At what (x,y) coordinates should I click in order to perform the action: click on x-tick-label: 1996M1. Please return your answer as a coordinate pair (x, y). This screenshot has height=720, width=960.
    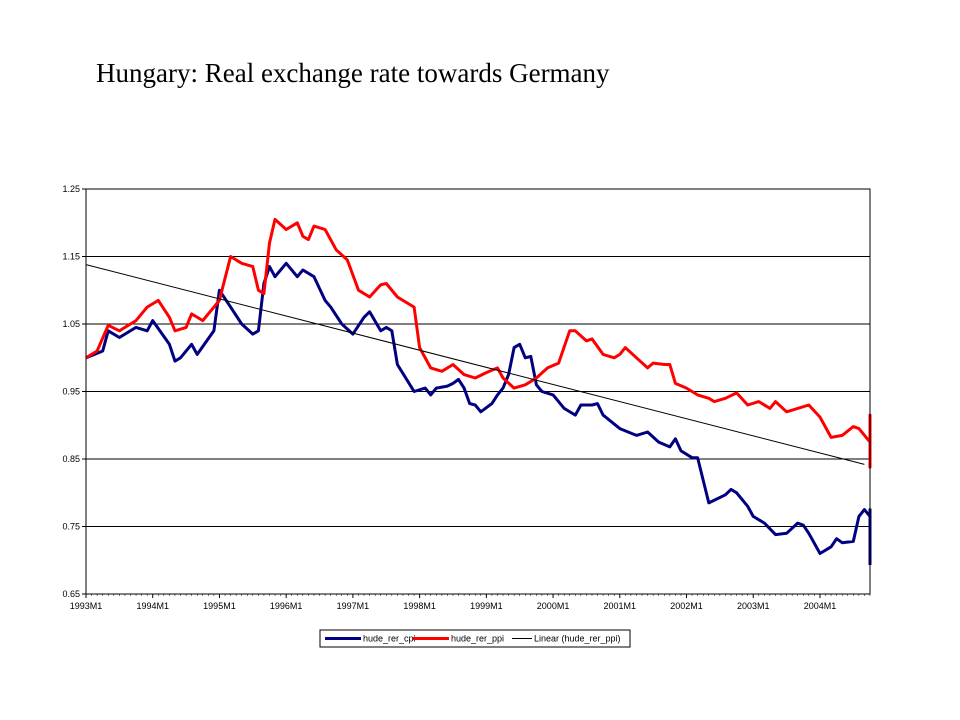
    Looking at the image, I should click on (286, 606).